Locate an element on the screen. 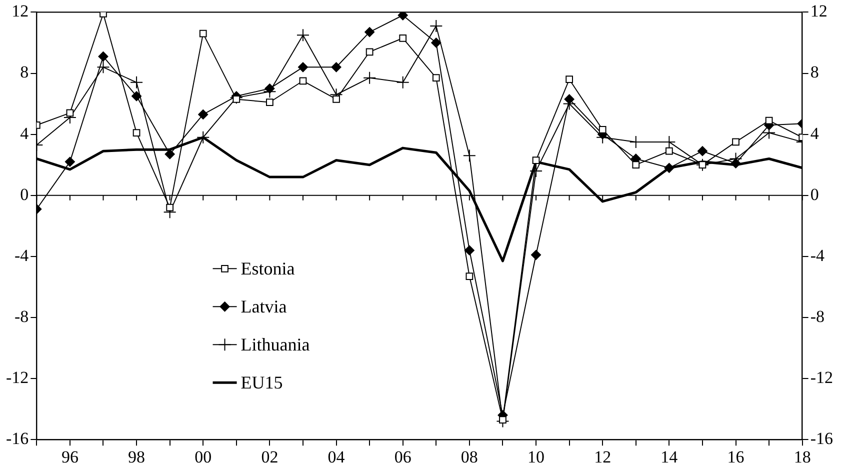  x-tick-label: 16 is located at coordinates (735, 456).